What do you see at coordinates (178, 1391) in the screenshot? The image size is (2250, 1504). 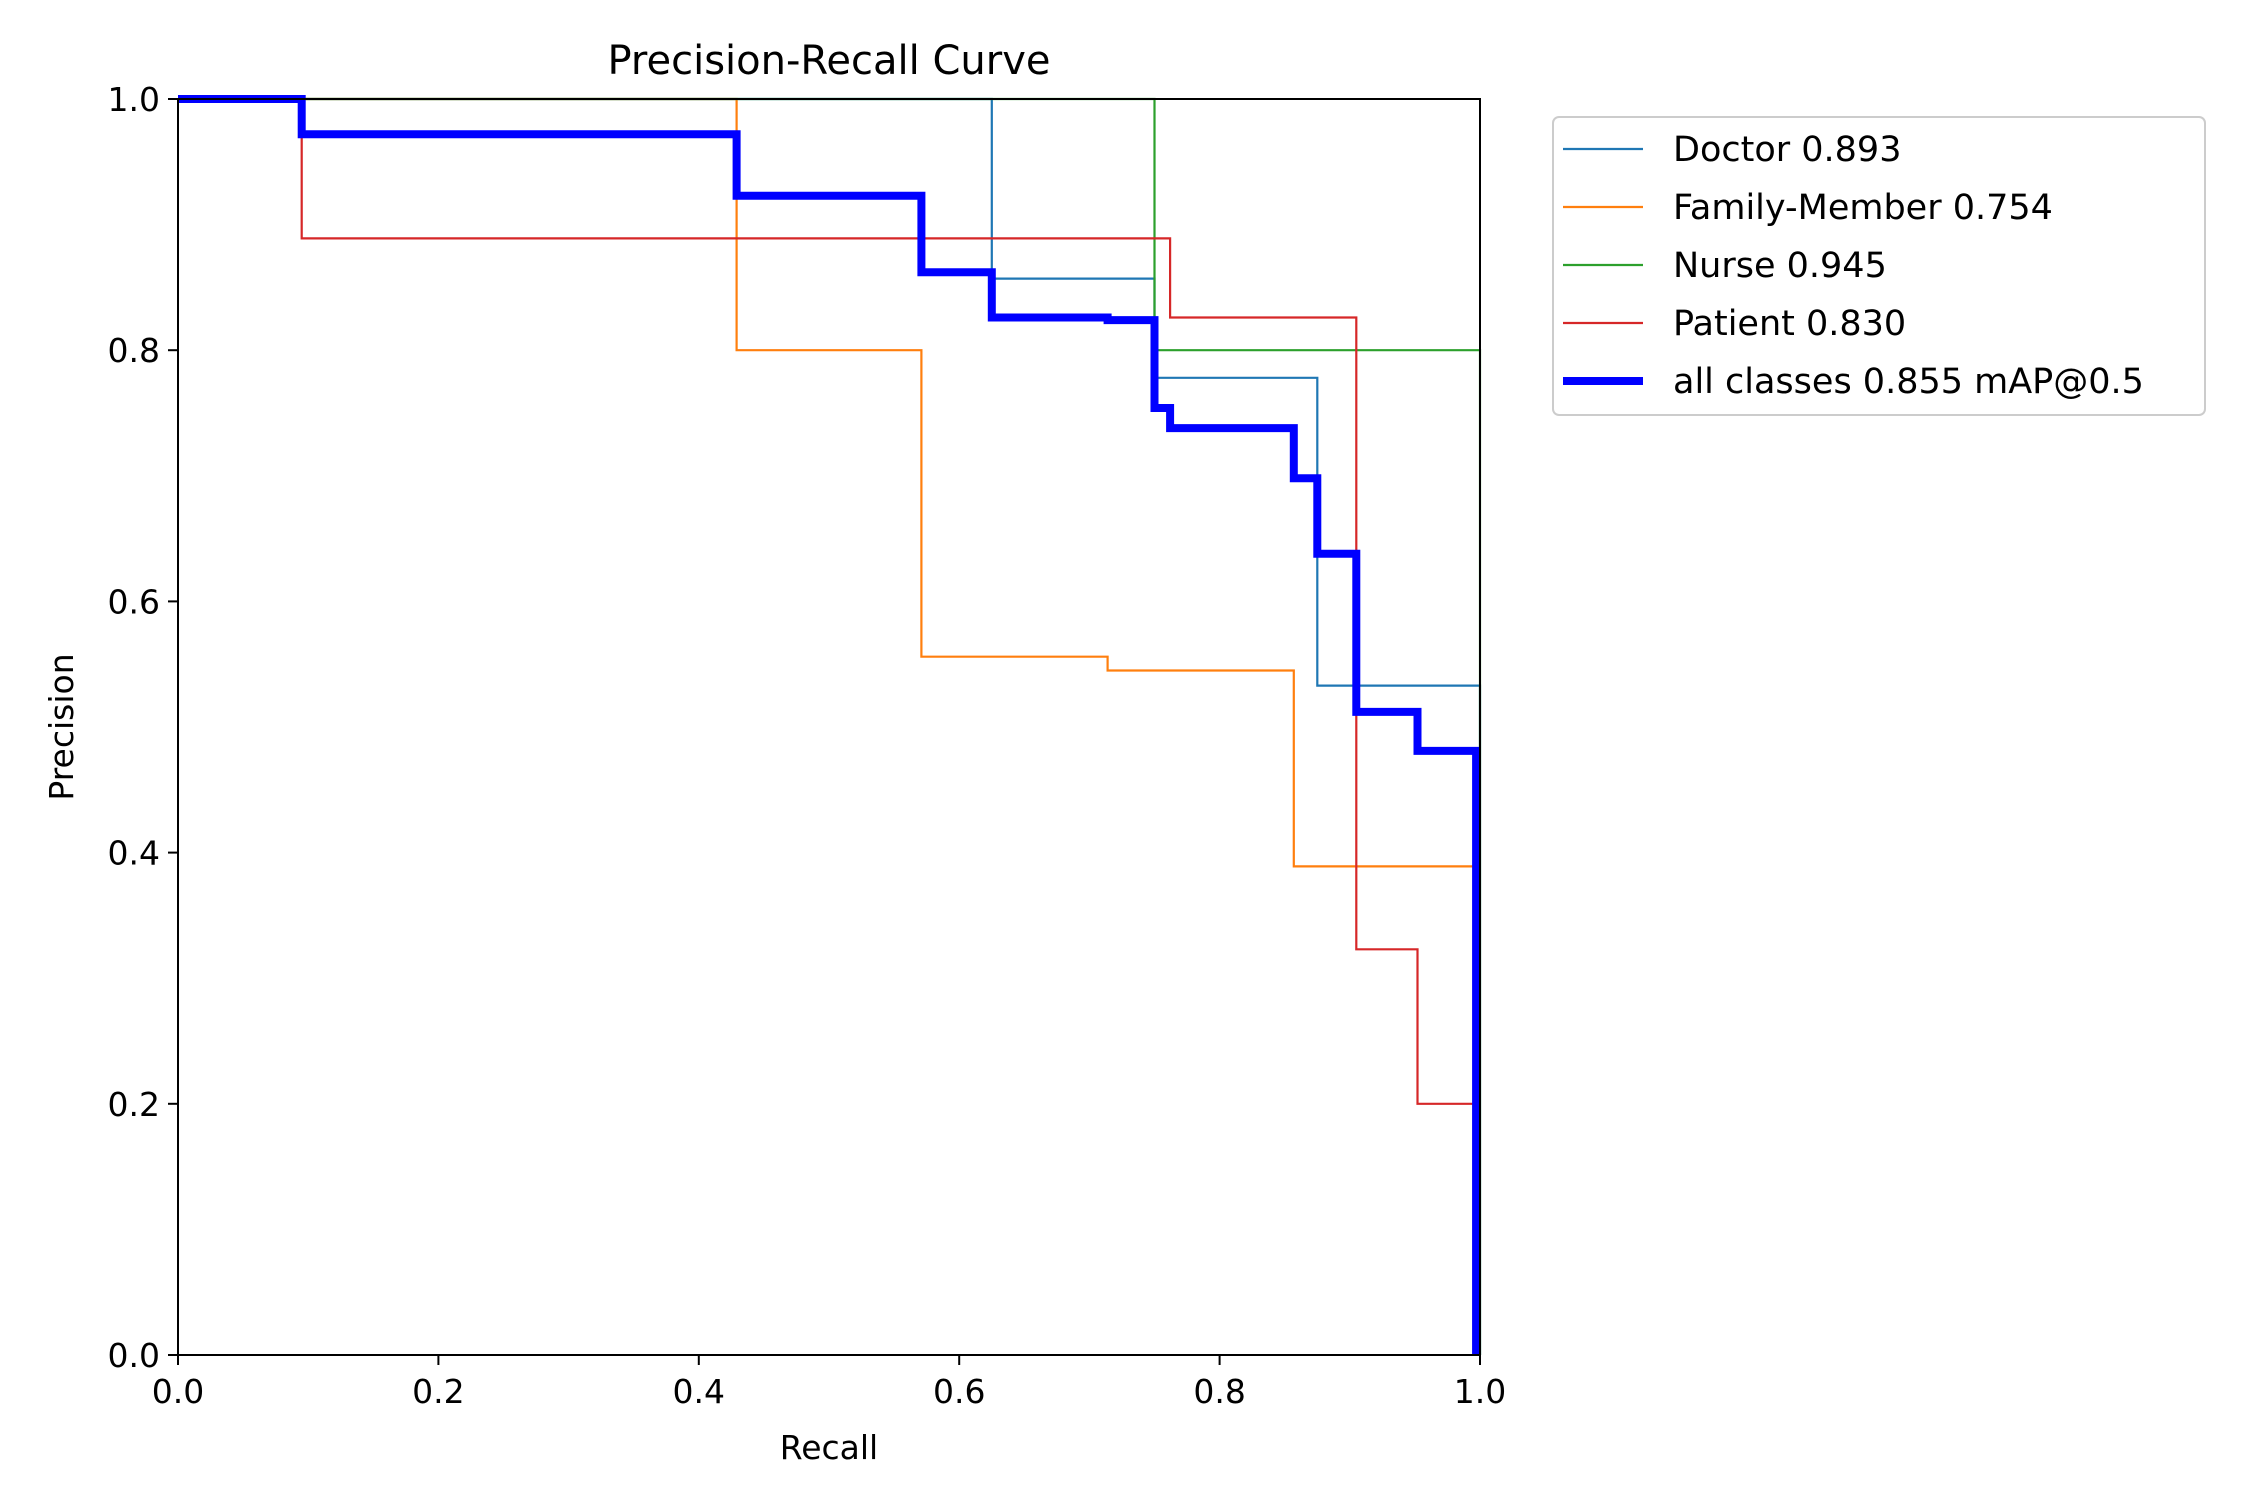 I see `x-tick-label: 0.0` at bounding box center [178, 1391].